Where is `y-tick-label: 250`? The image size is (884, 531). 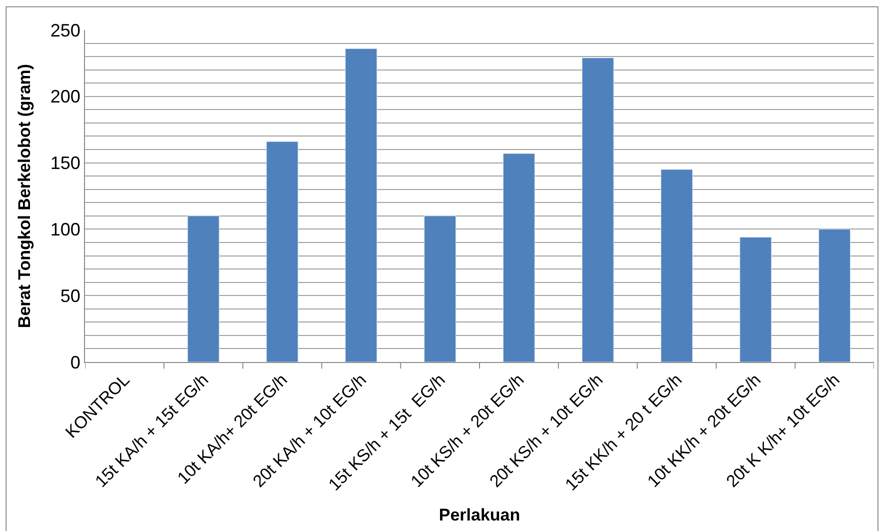 y-tick-label: 250 is located at coordinates (65, 30).